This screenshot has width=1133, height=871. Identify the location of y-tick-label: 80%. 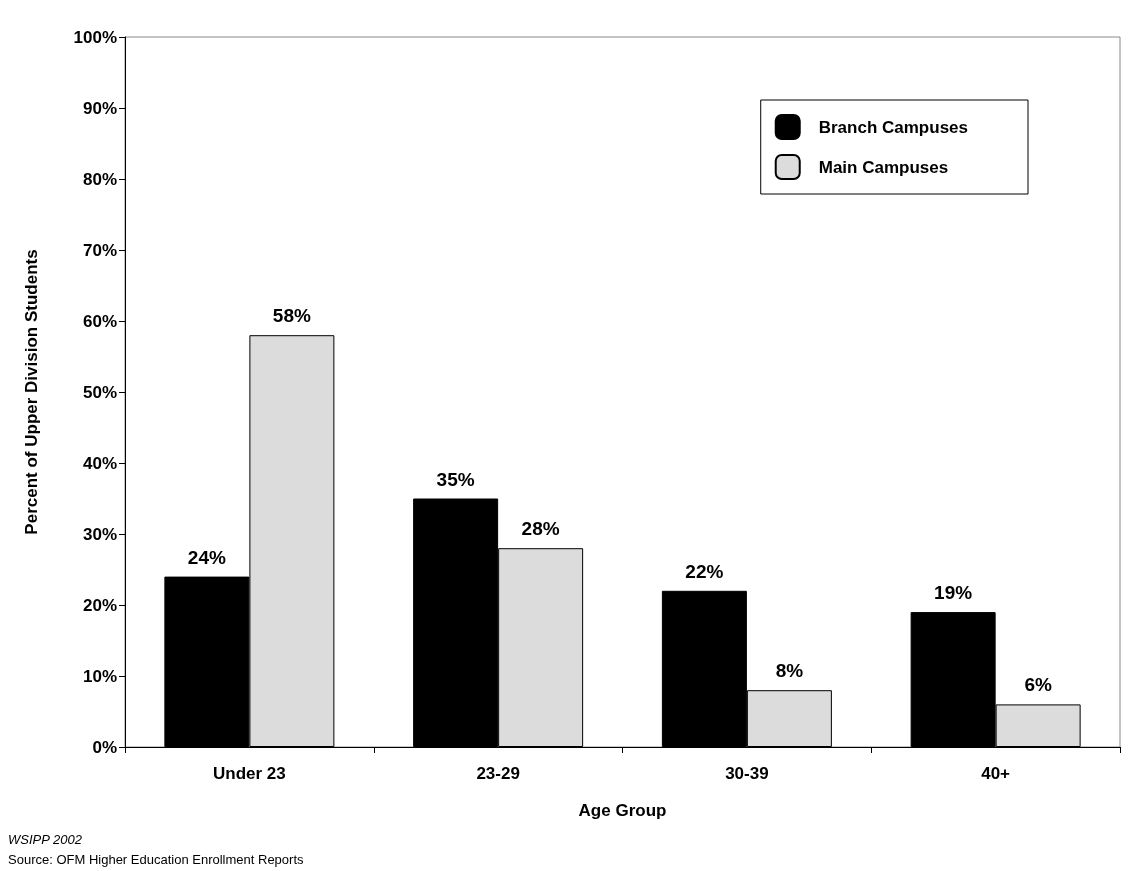
(99, 179).